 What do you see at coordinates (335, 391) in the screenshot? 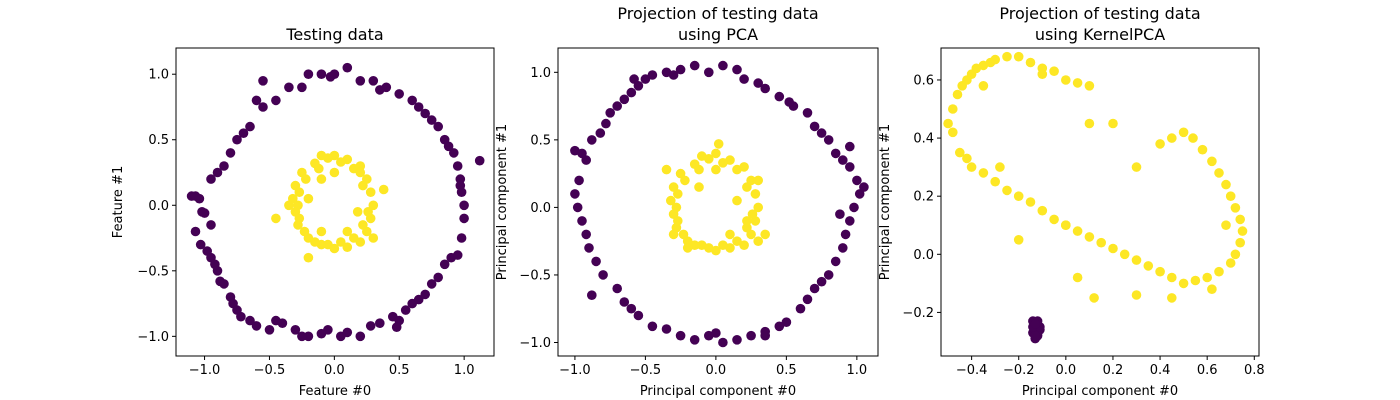
I see `x-axis-label: Feature #0` at bounding box center [335, 391].